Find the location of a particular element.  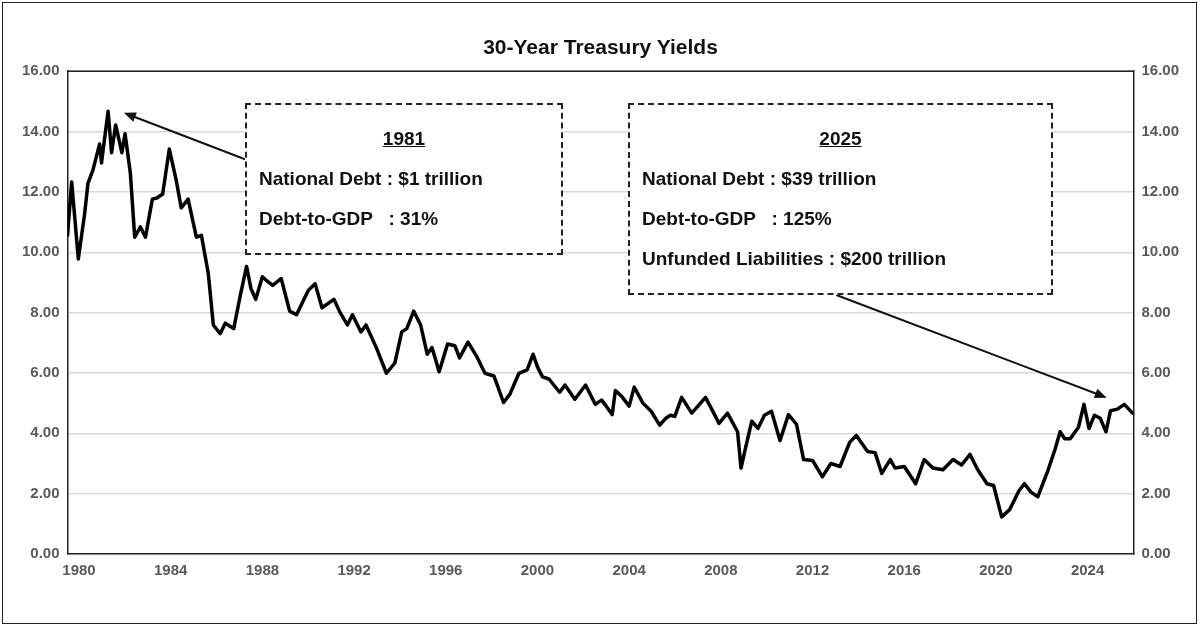

y-tick-label: 16.00 is located at coordinates (40, 70).